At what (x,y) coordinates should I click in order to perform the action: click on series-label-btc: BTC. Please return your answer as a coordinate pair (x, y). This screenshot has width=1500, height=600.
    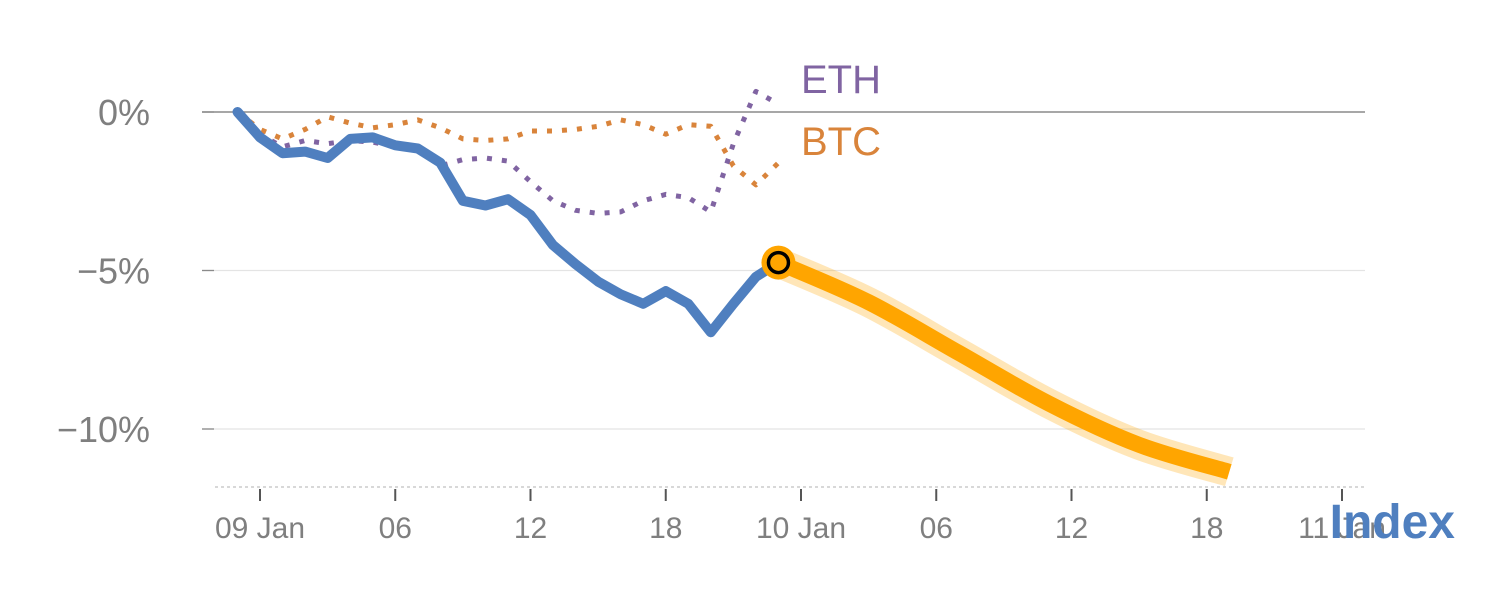
    Looking at the image, I should click on (841, 142).